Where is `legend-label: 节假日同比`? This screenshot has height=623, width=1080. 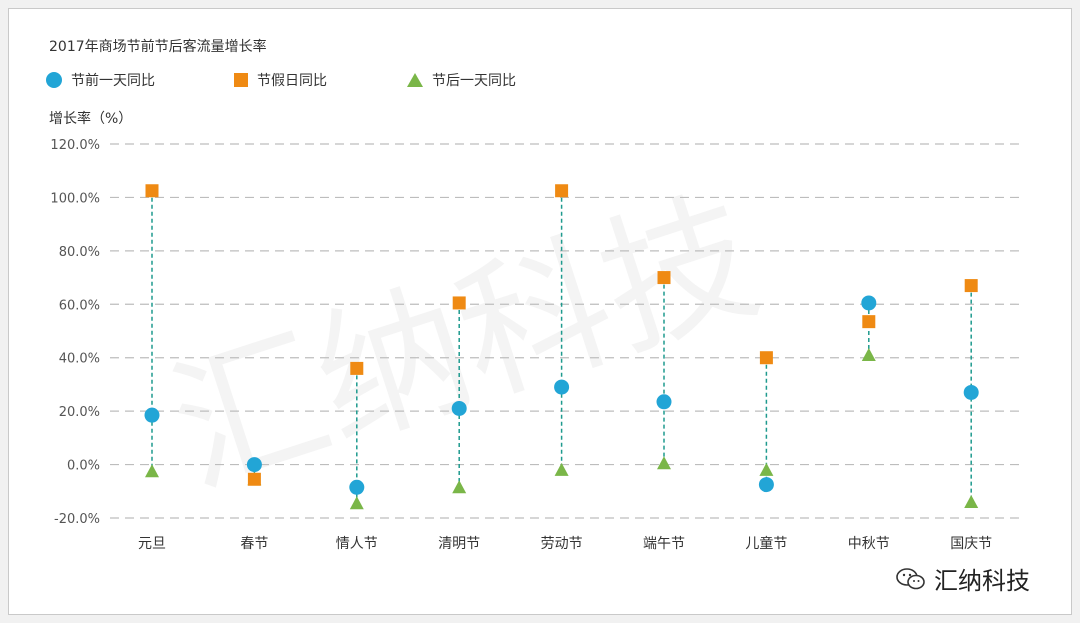
legend-label: 节假日同比 is located at coordinates (292, 81).